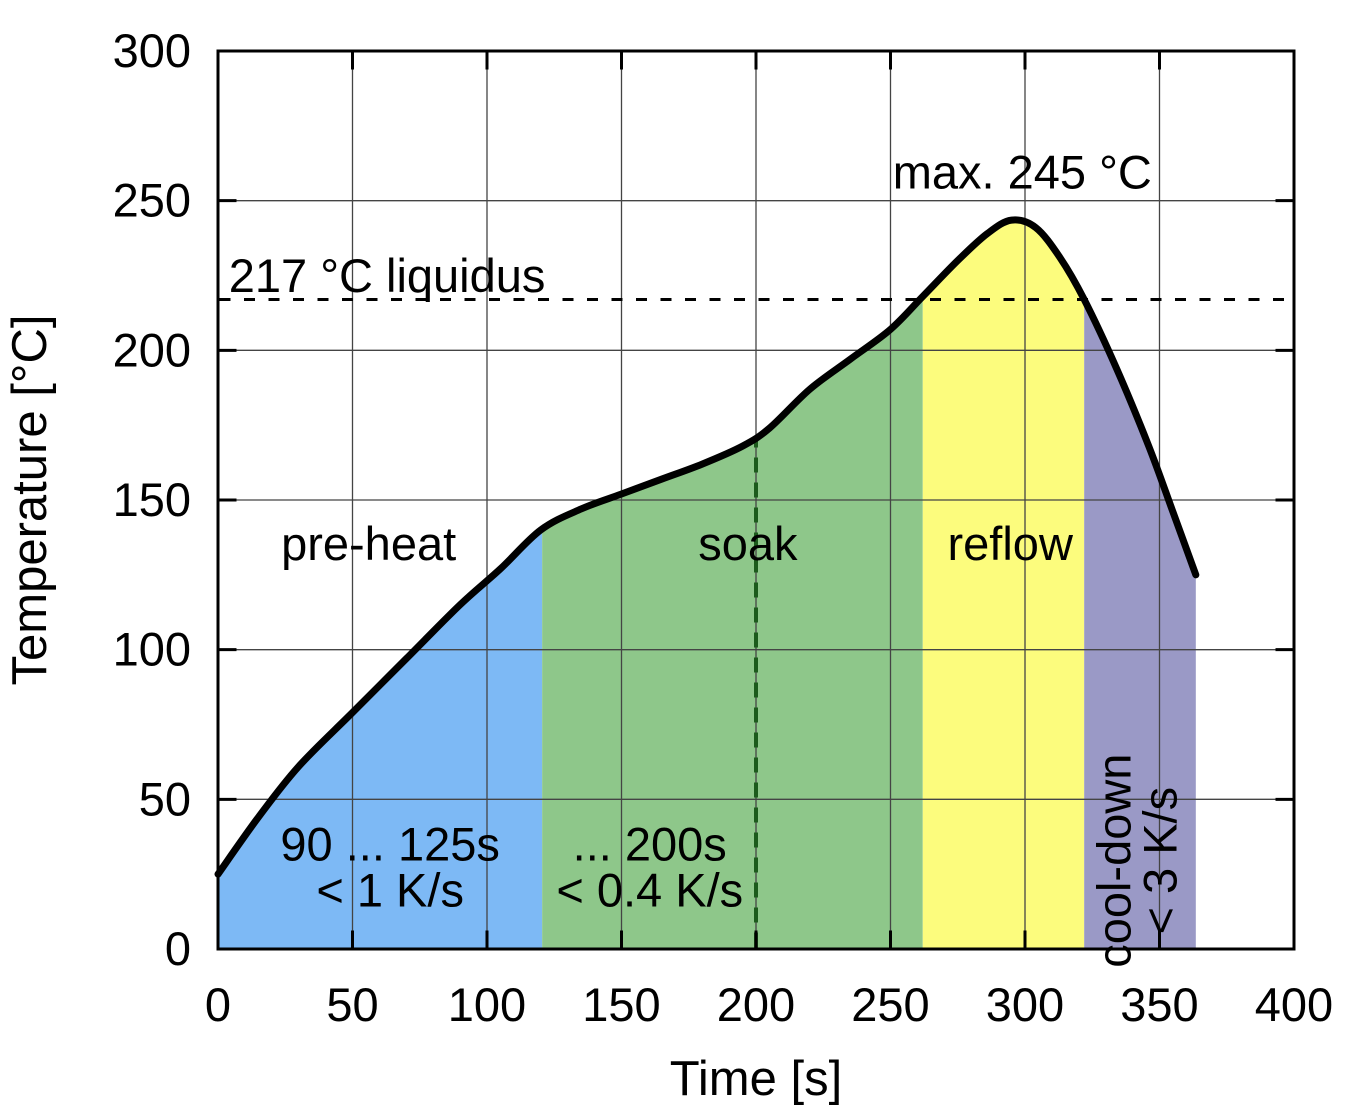  What do you see at coordinates (650, 844) in the screenshot?
I see `soak-annotation-duration: ... 200s` at bounding box center [650, 844].